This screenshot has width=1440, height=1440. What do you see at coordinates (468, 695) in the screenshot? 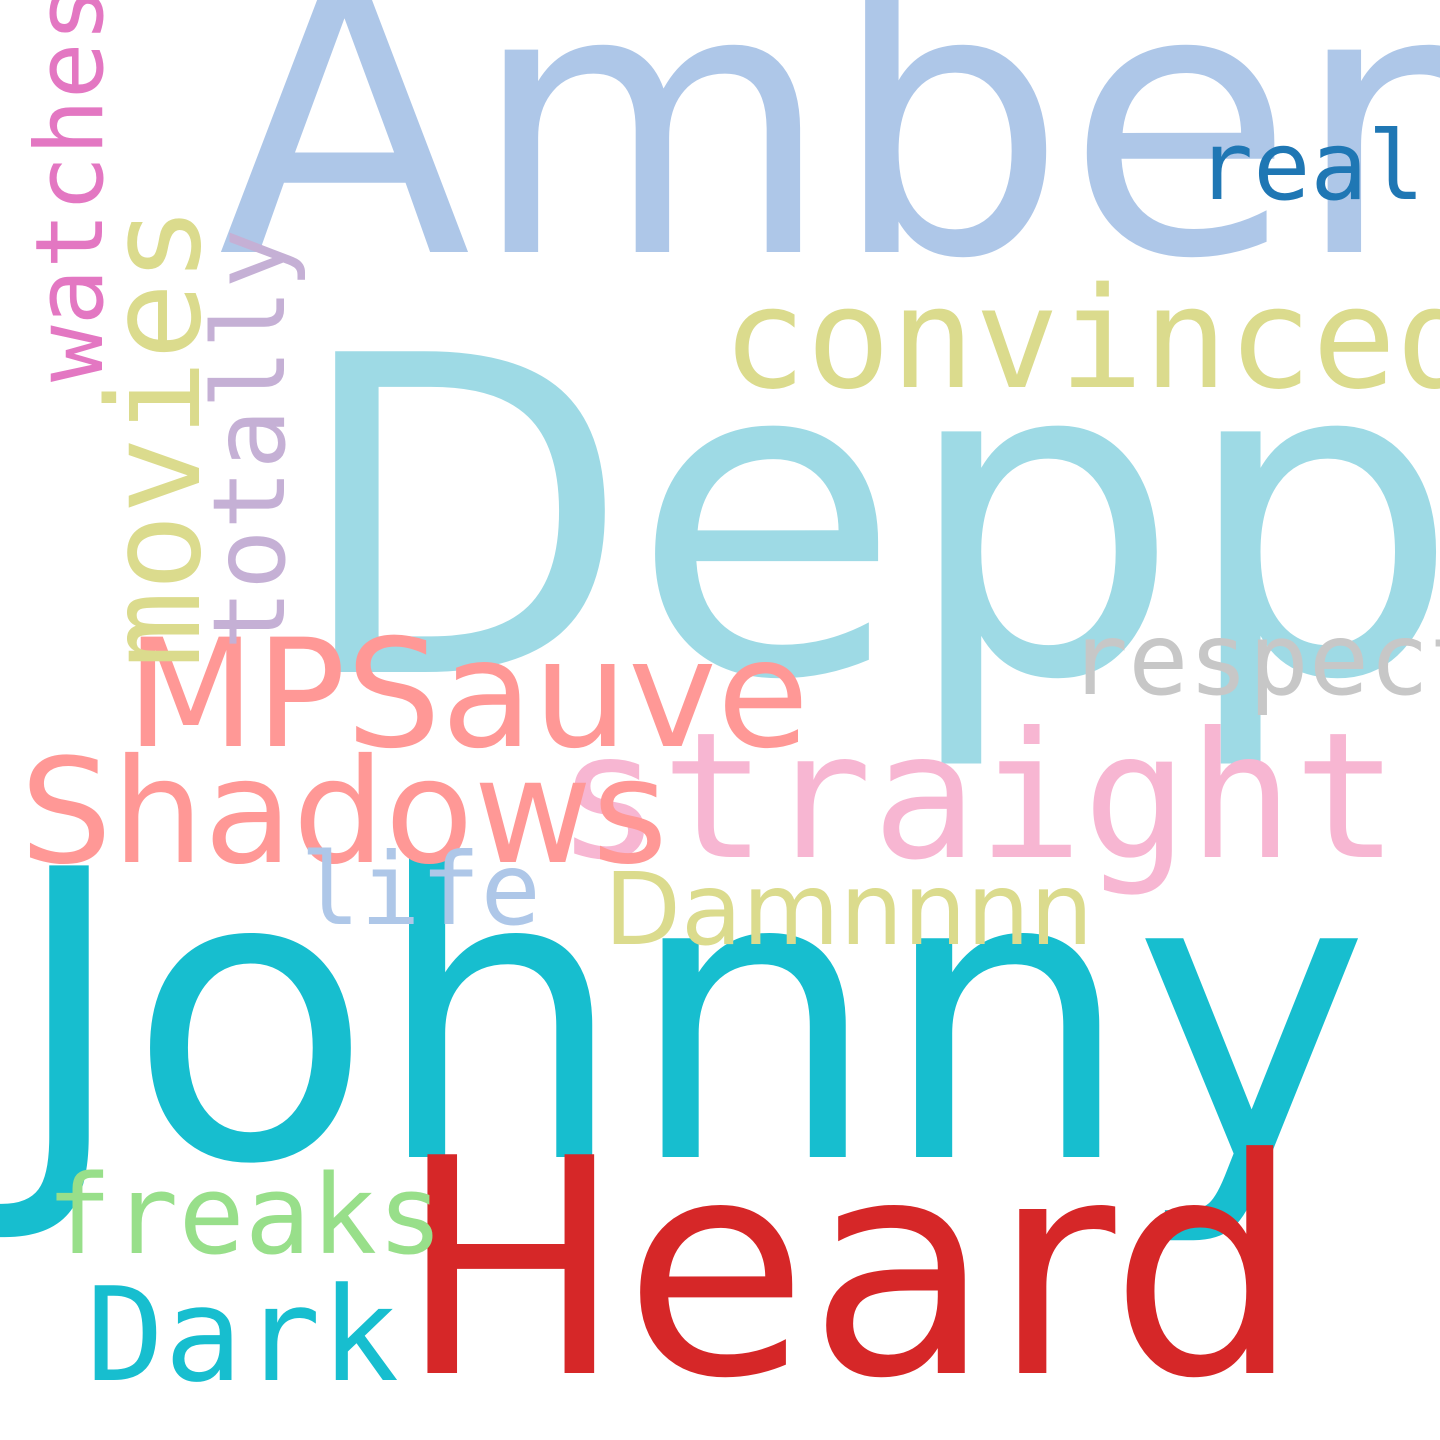
I see `word-mpsauve: MPSauve` at bounding box center [468, 695].